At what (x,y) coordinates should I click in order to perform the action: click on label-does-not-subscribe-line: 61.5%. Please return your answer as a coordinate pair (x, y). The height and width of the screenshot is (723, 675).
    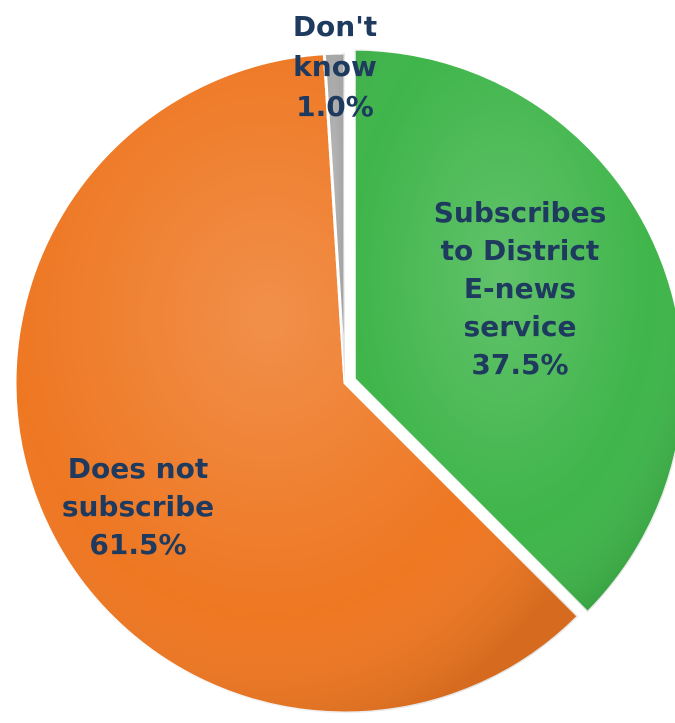
    Looking at the image, I should click on (137, 544).